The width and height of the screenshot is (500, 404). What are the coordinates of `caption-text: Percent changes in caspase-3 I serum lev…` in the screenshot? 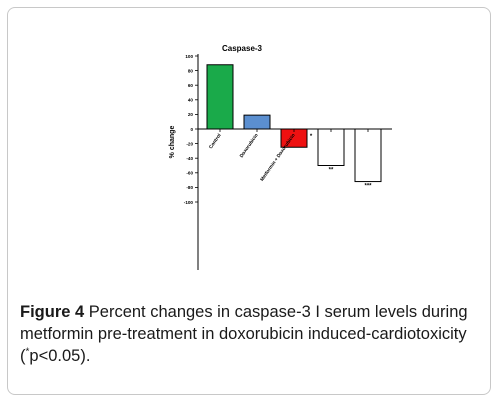 It's located at (244, 334).